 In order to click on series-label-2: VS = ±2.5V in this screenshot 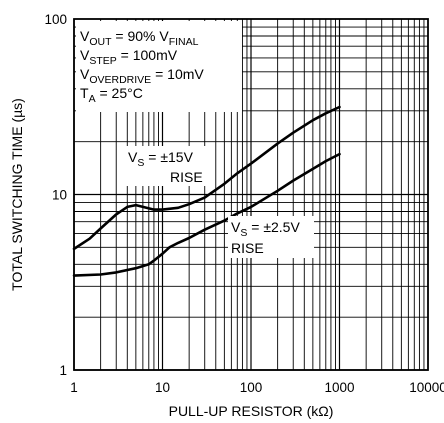, I will do `click(265, 229)`.